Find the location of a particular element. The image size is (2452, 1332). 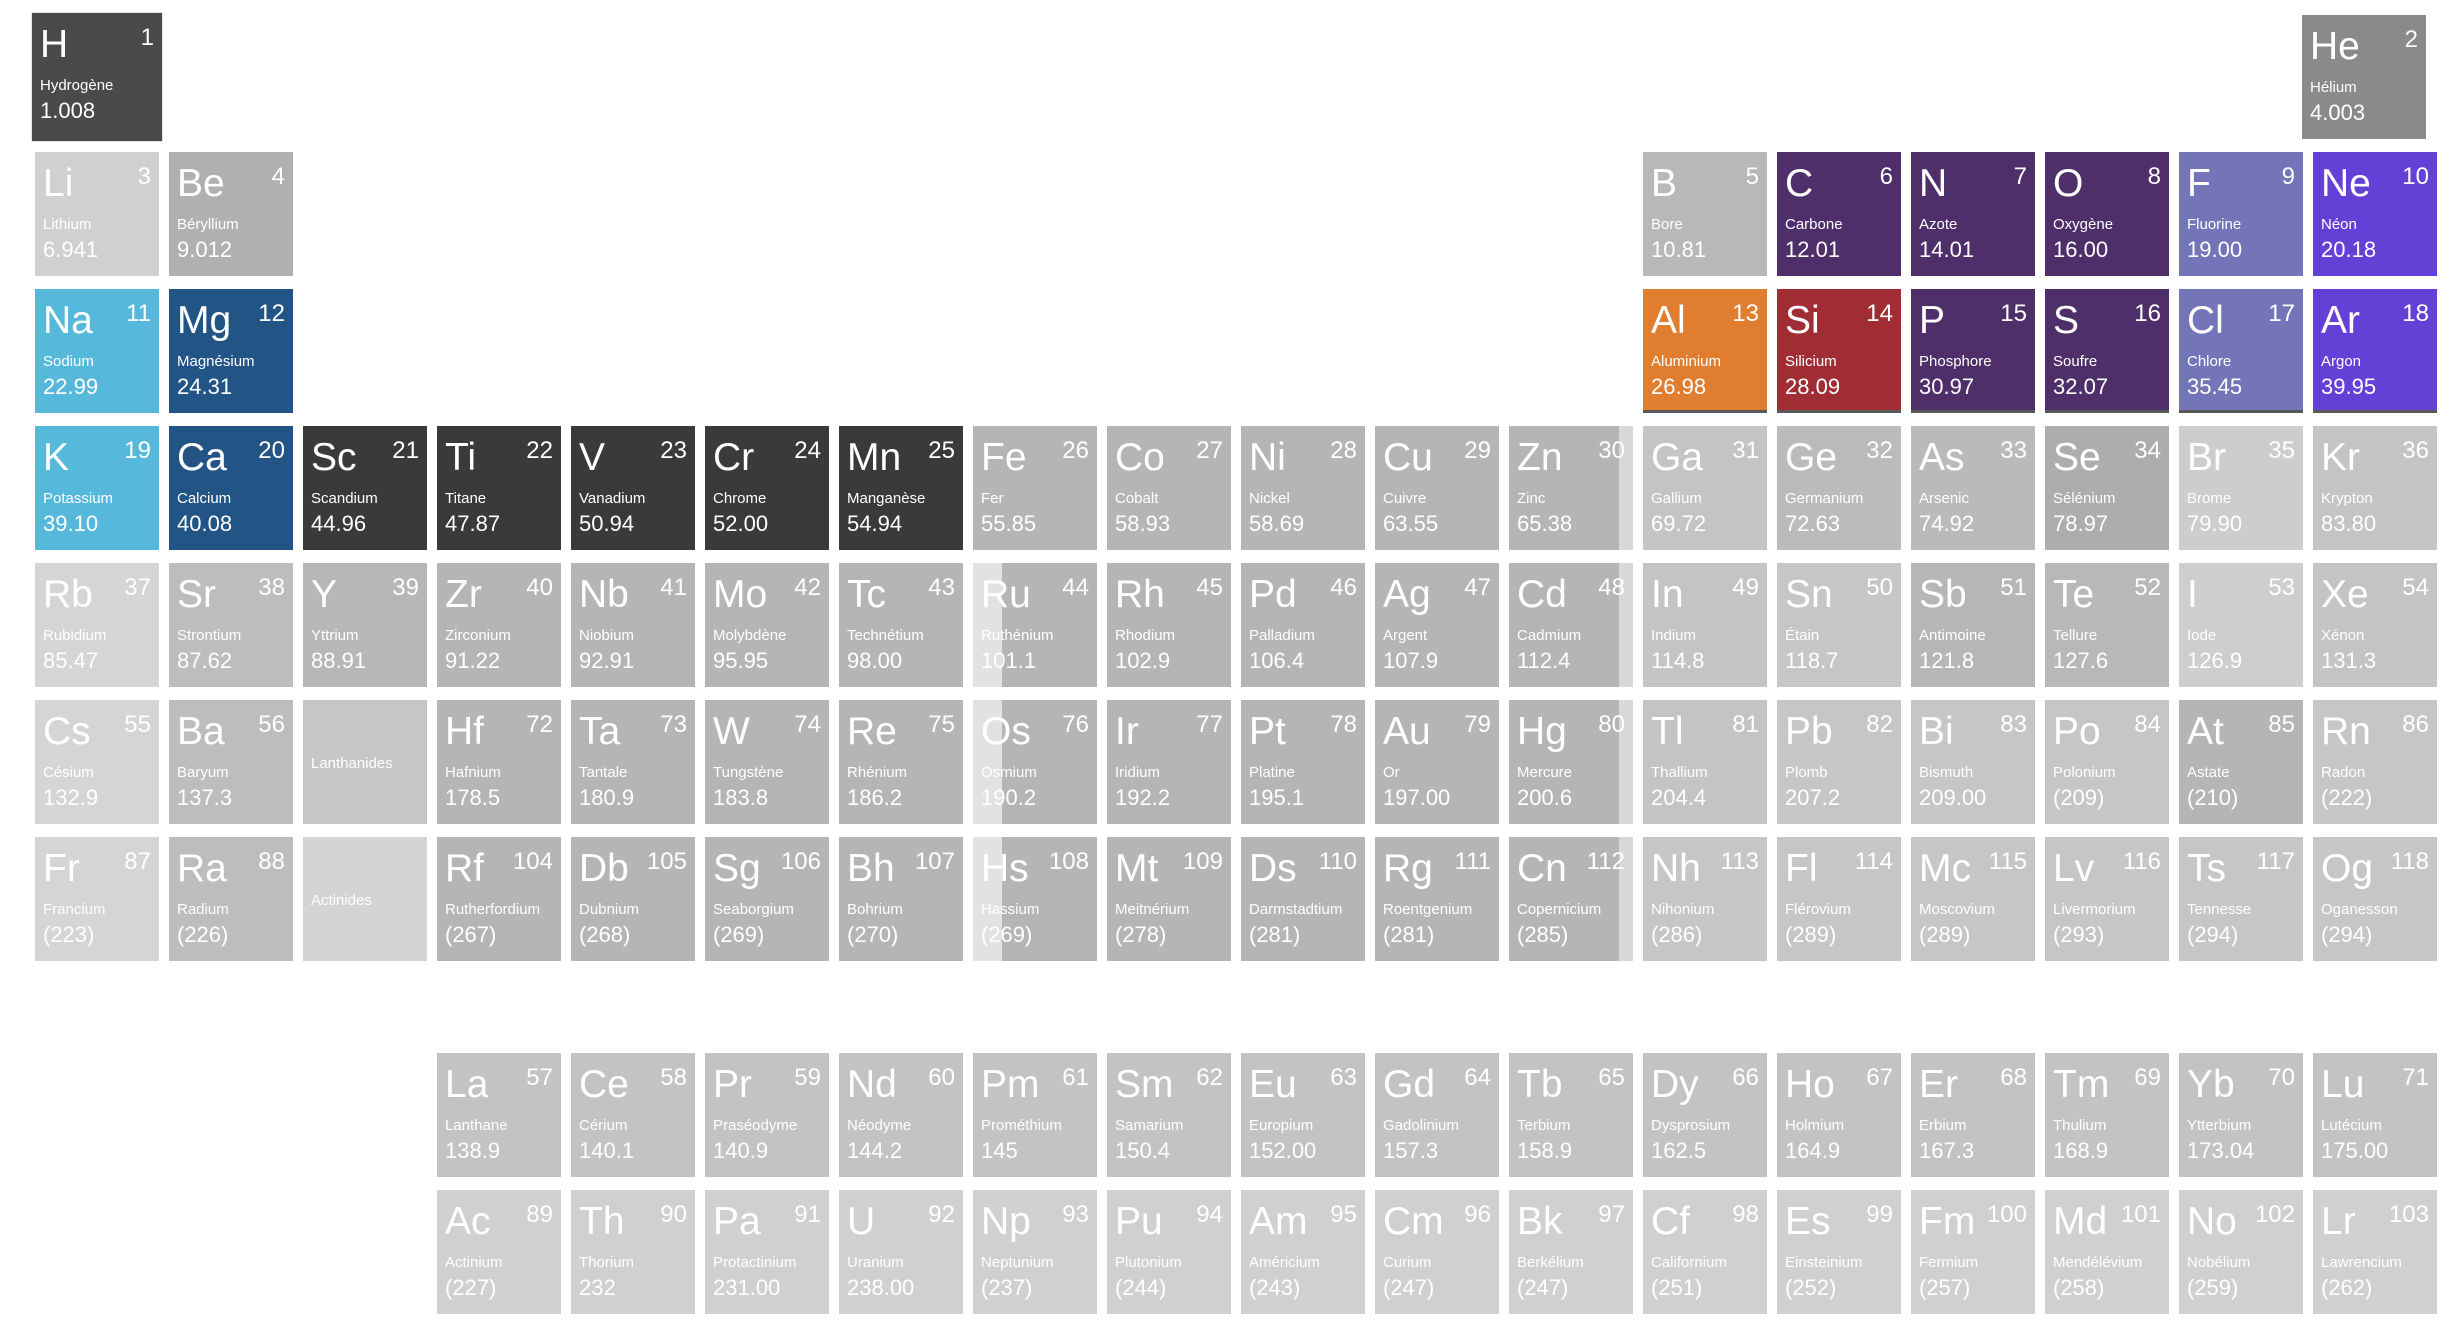

element-tile-cn: Cn 112 Copernicium (285) is located at coordinates (1571, 899).